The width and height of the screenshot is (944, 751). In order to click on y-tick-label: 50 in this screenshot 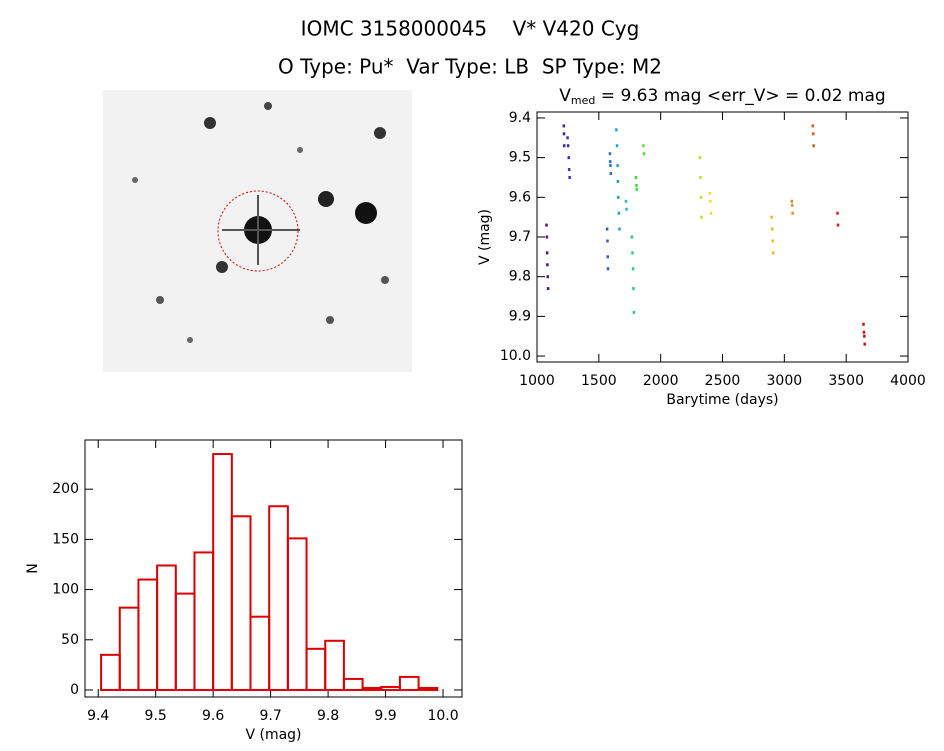, I will do `click(70, 640)`.